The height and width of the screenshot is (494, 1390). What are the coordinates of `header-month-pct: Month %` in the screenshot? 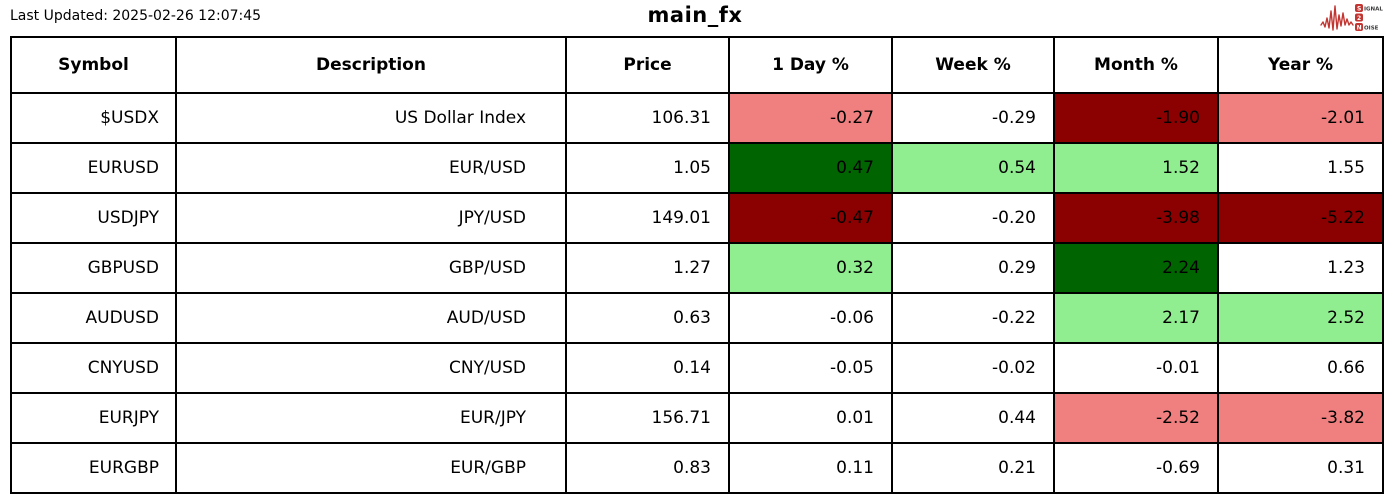 It's located at (1136, 65).